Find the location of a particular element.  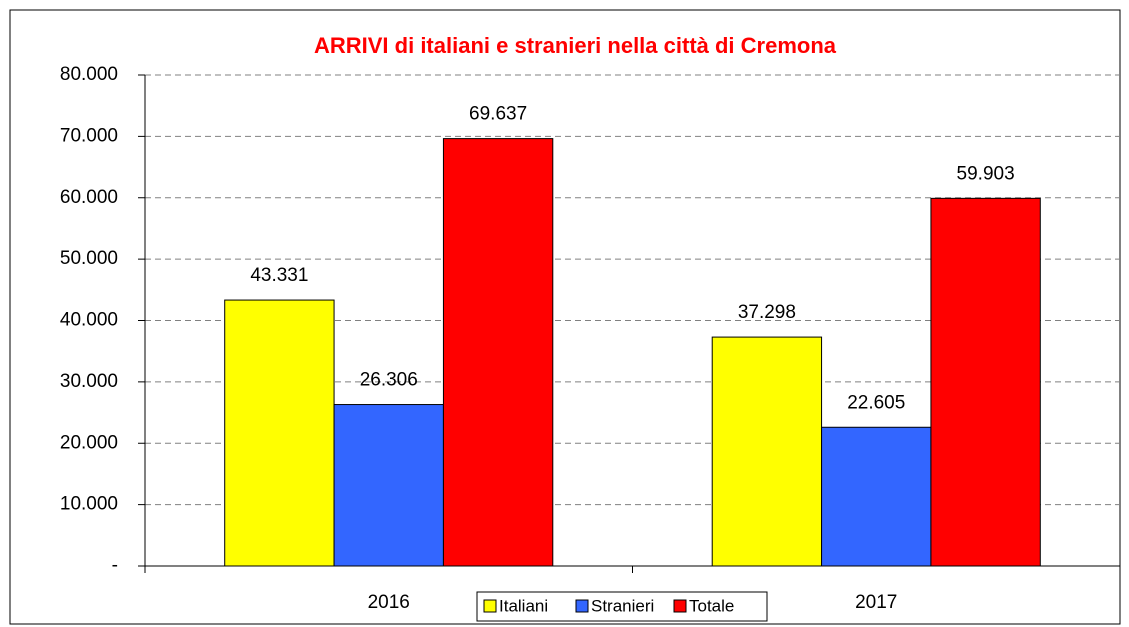

x-tick-label: 2016 is located at coordinates (389, 602).